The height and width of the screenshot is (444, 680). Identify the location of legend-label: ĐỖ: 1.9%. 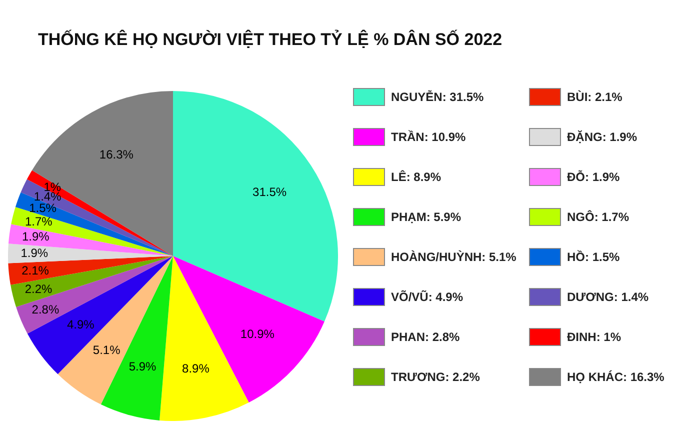
(593, 177).